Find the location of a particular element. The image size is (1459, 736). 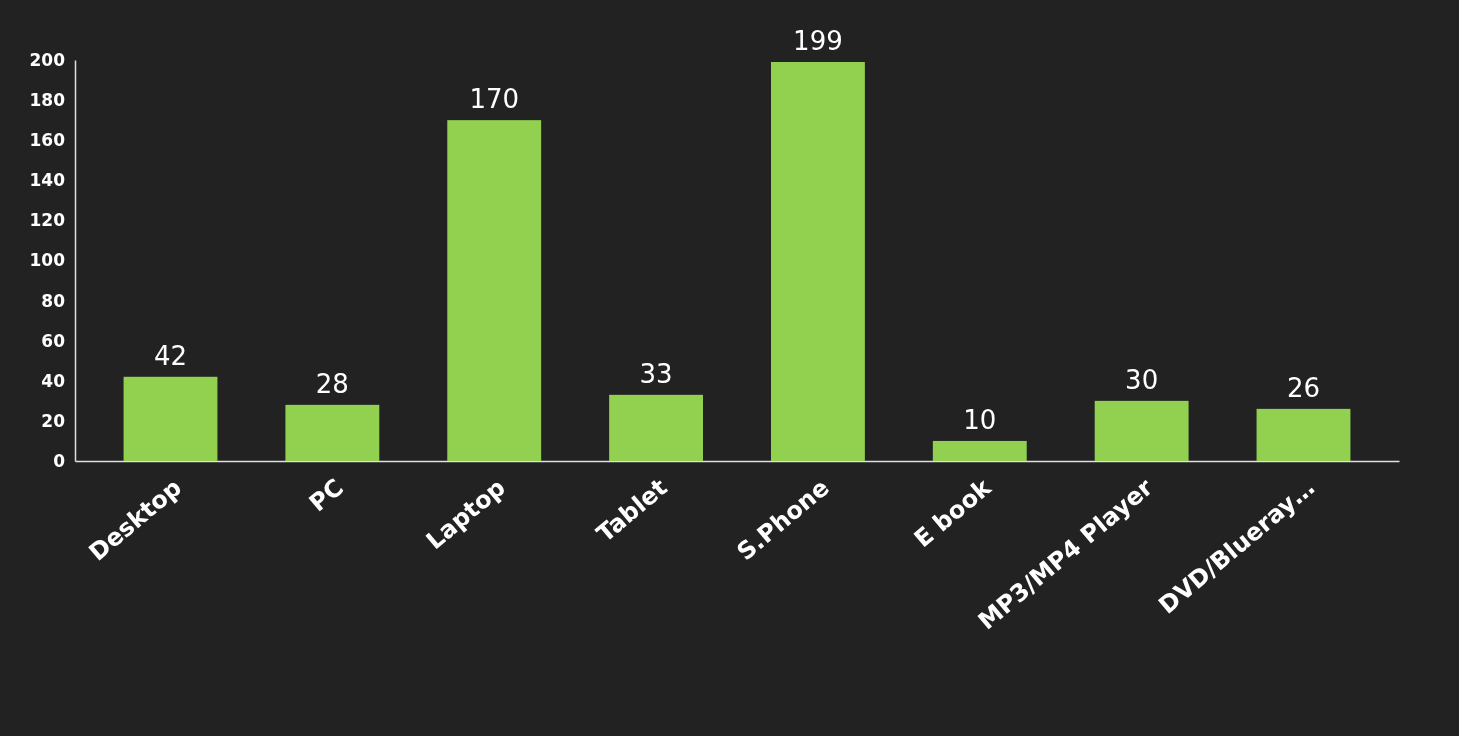

y-tick-label: 160 is located at coordinates (47, 140).